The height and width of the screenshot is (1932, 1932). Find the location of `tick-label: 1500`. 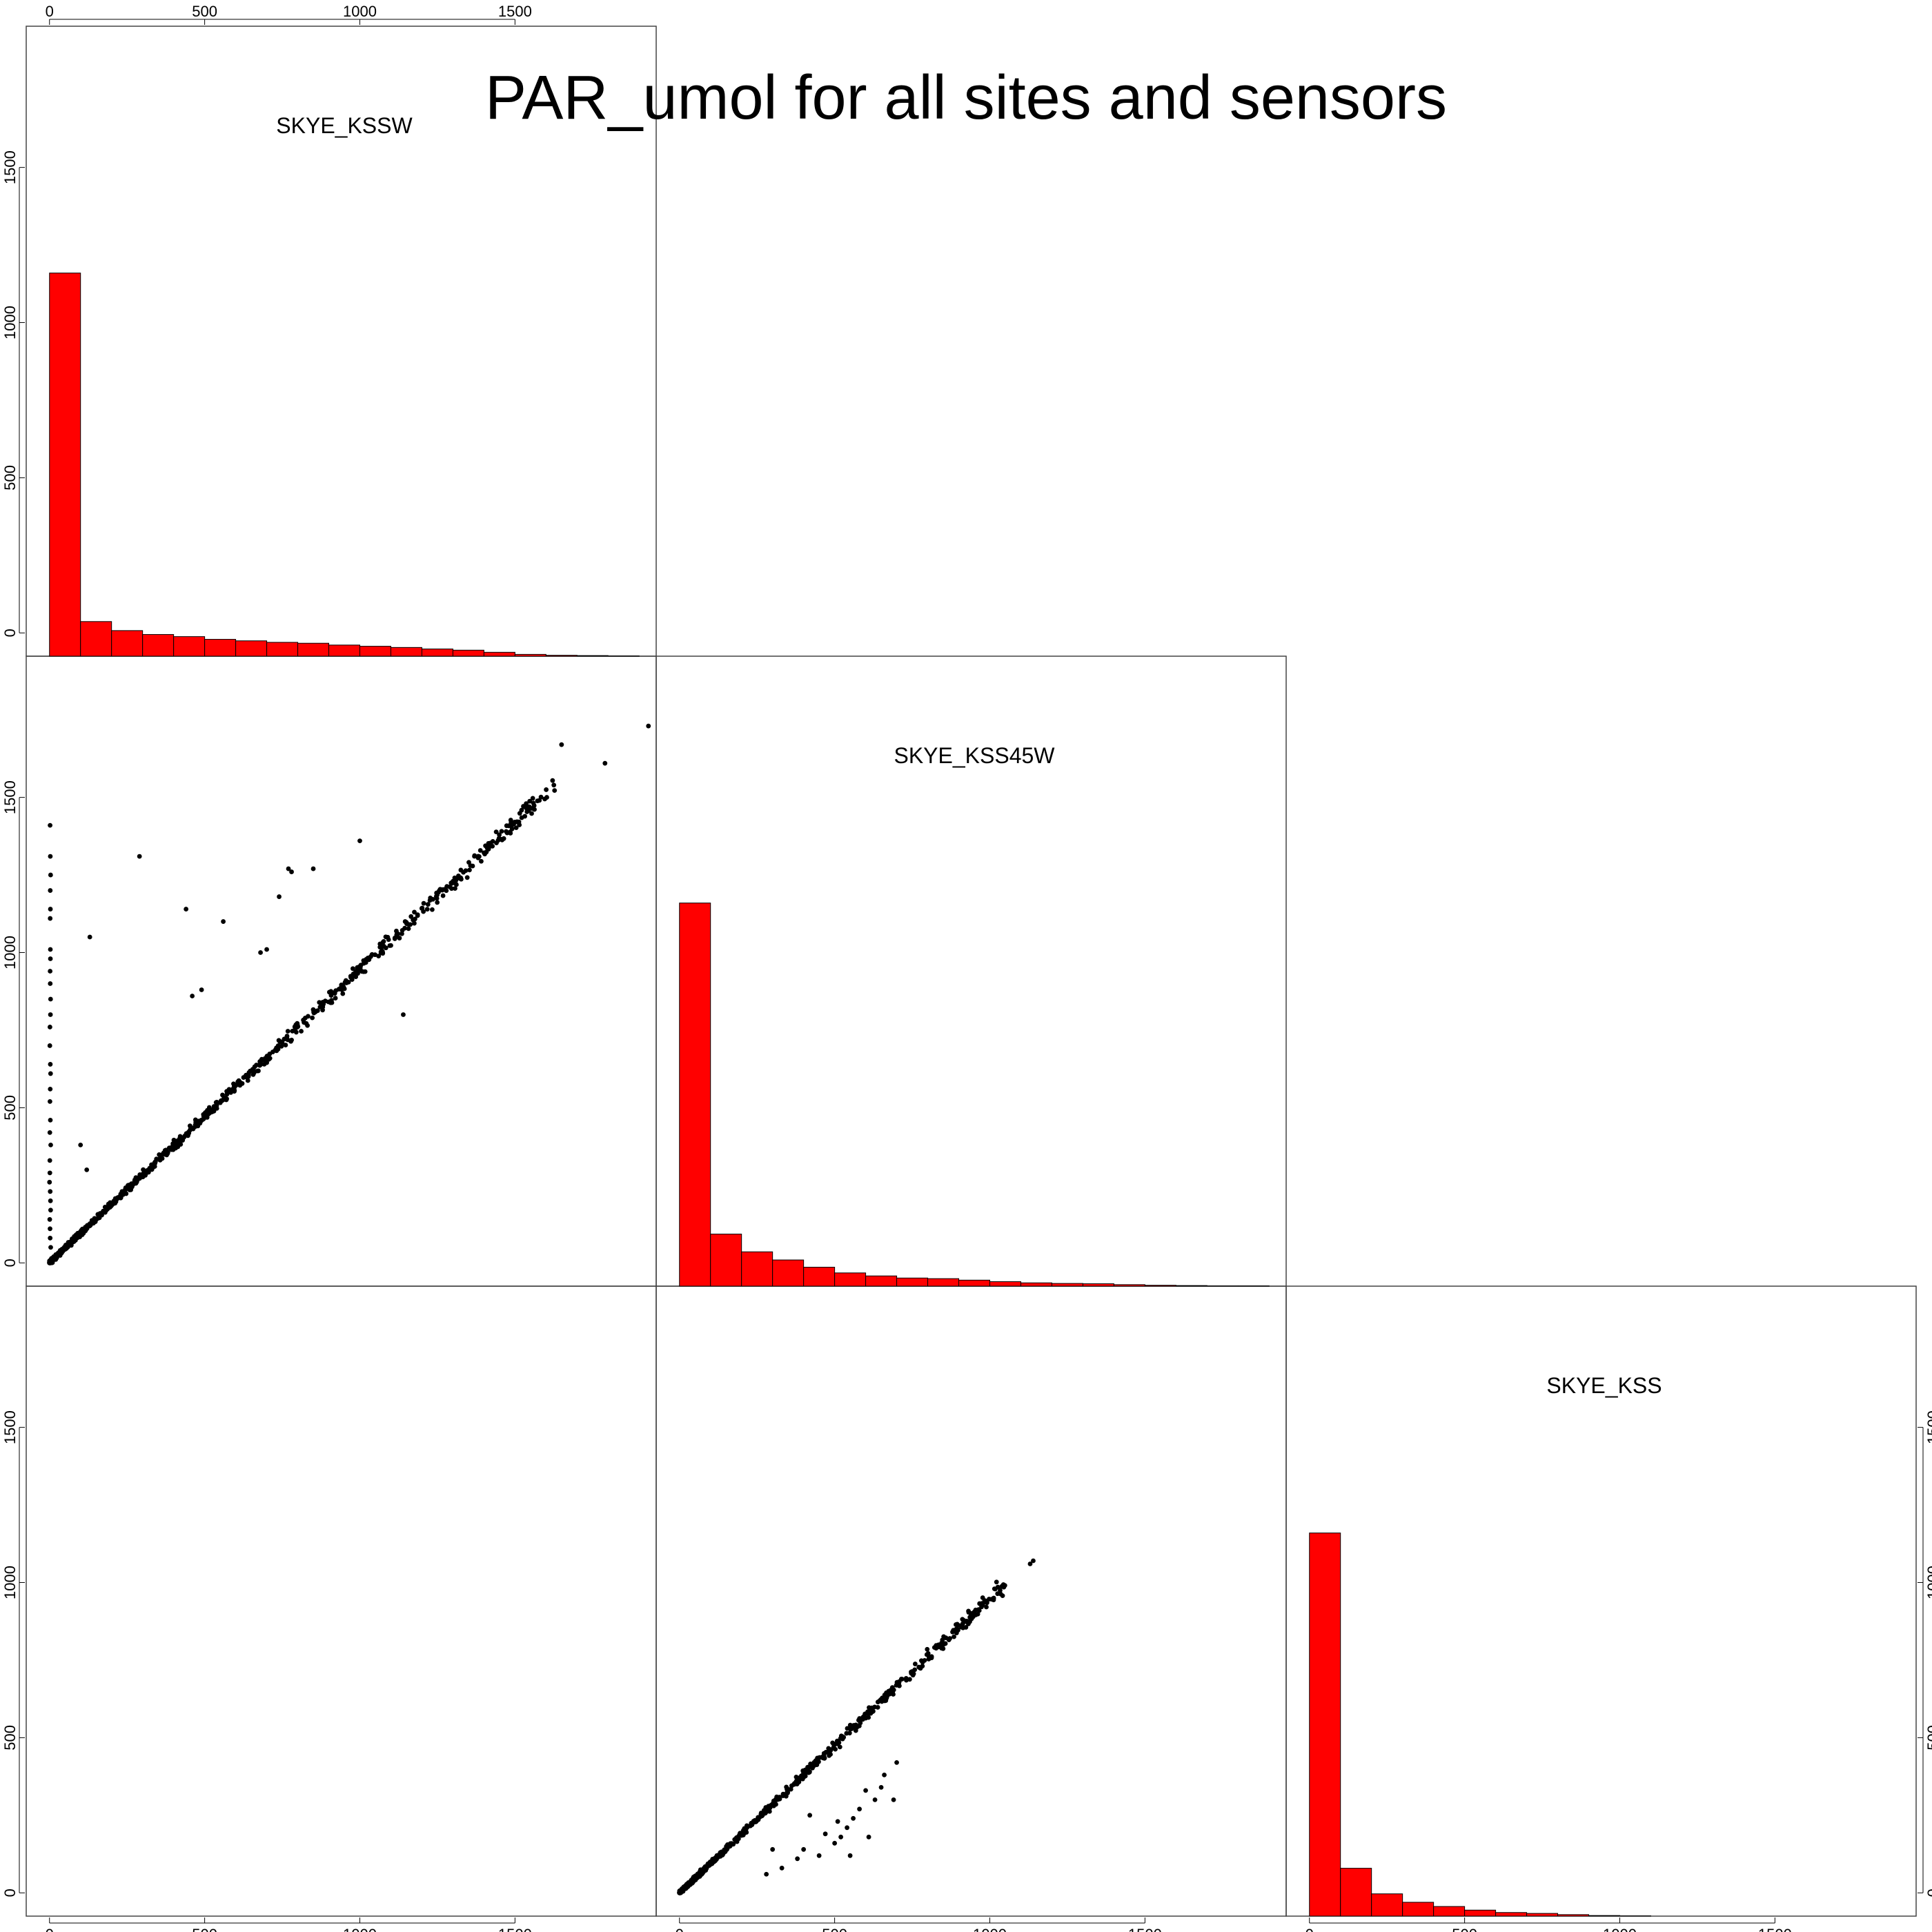

tick-label: 1500 is located at coordinates (1775, 1929).